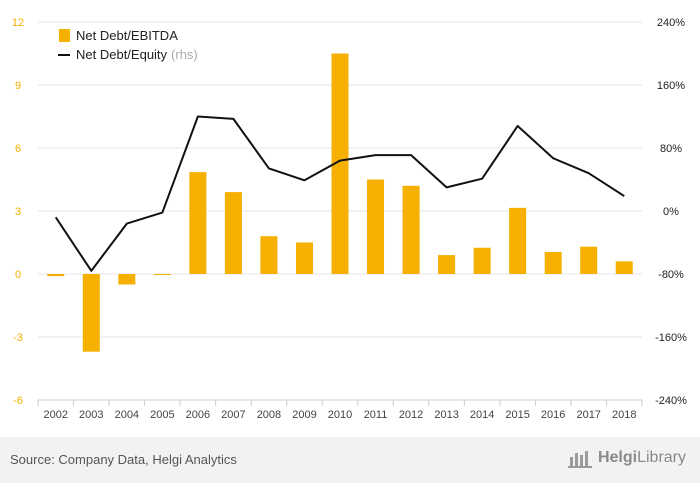 This screenshot has width=700, height=483. I want to click on brand-suffix: Library, so click(661, 457).